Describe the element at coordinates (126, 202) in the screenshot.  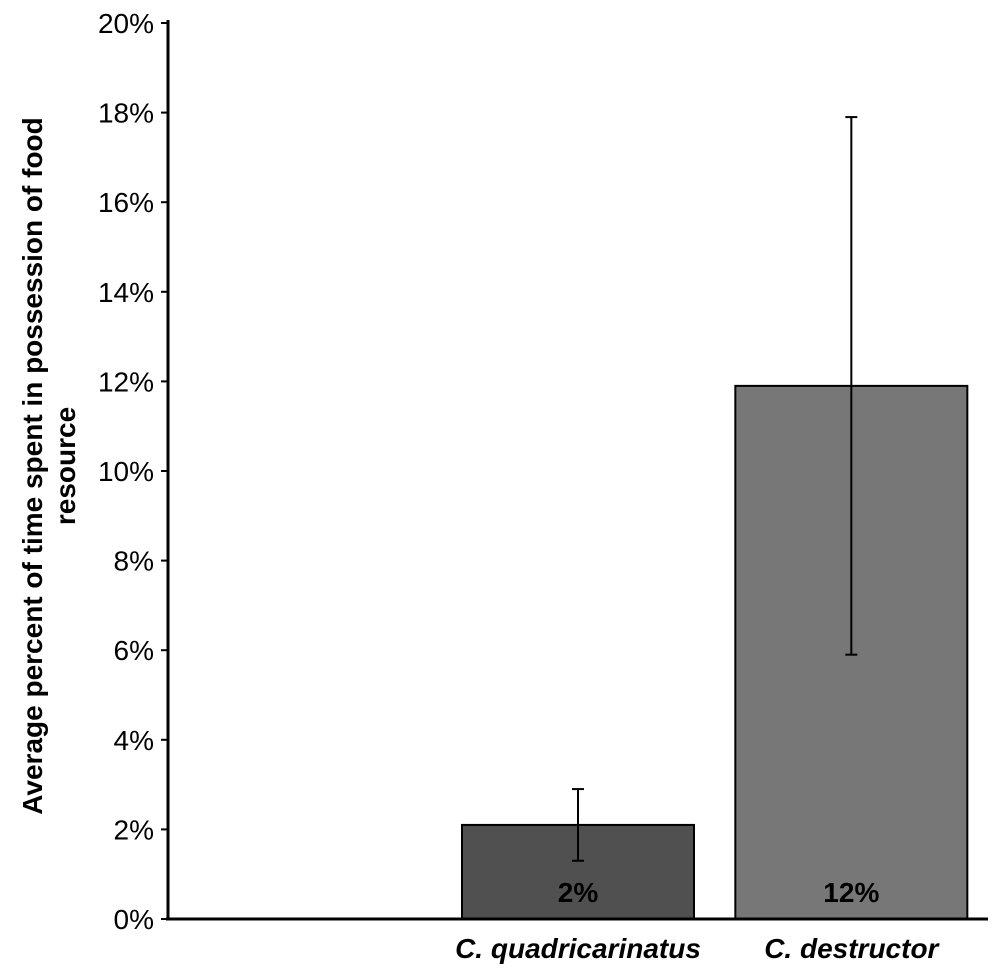
I see `y-tick-label: 16%` at that location.